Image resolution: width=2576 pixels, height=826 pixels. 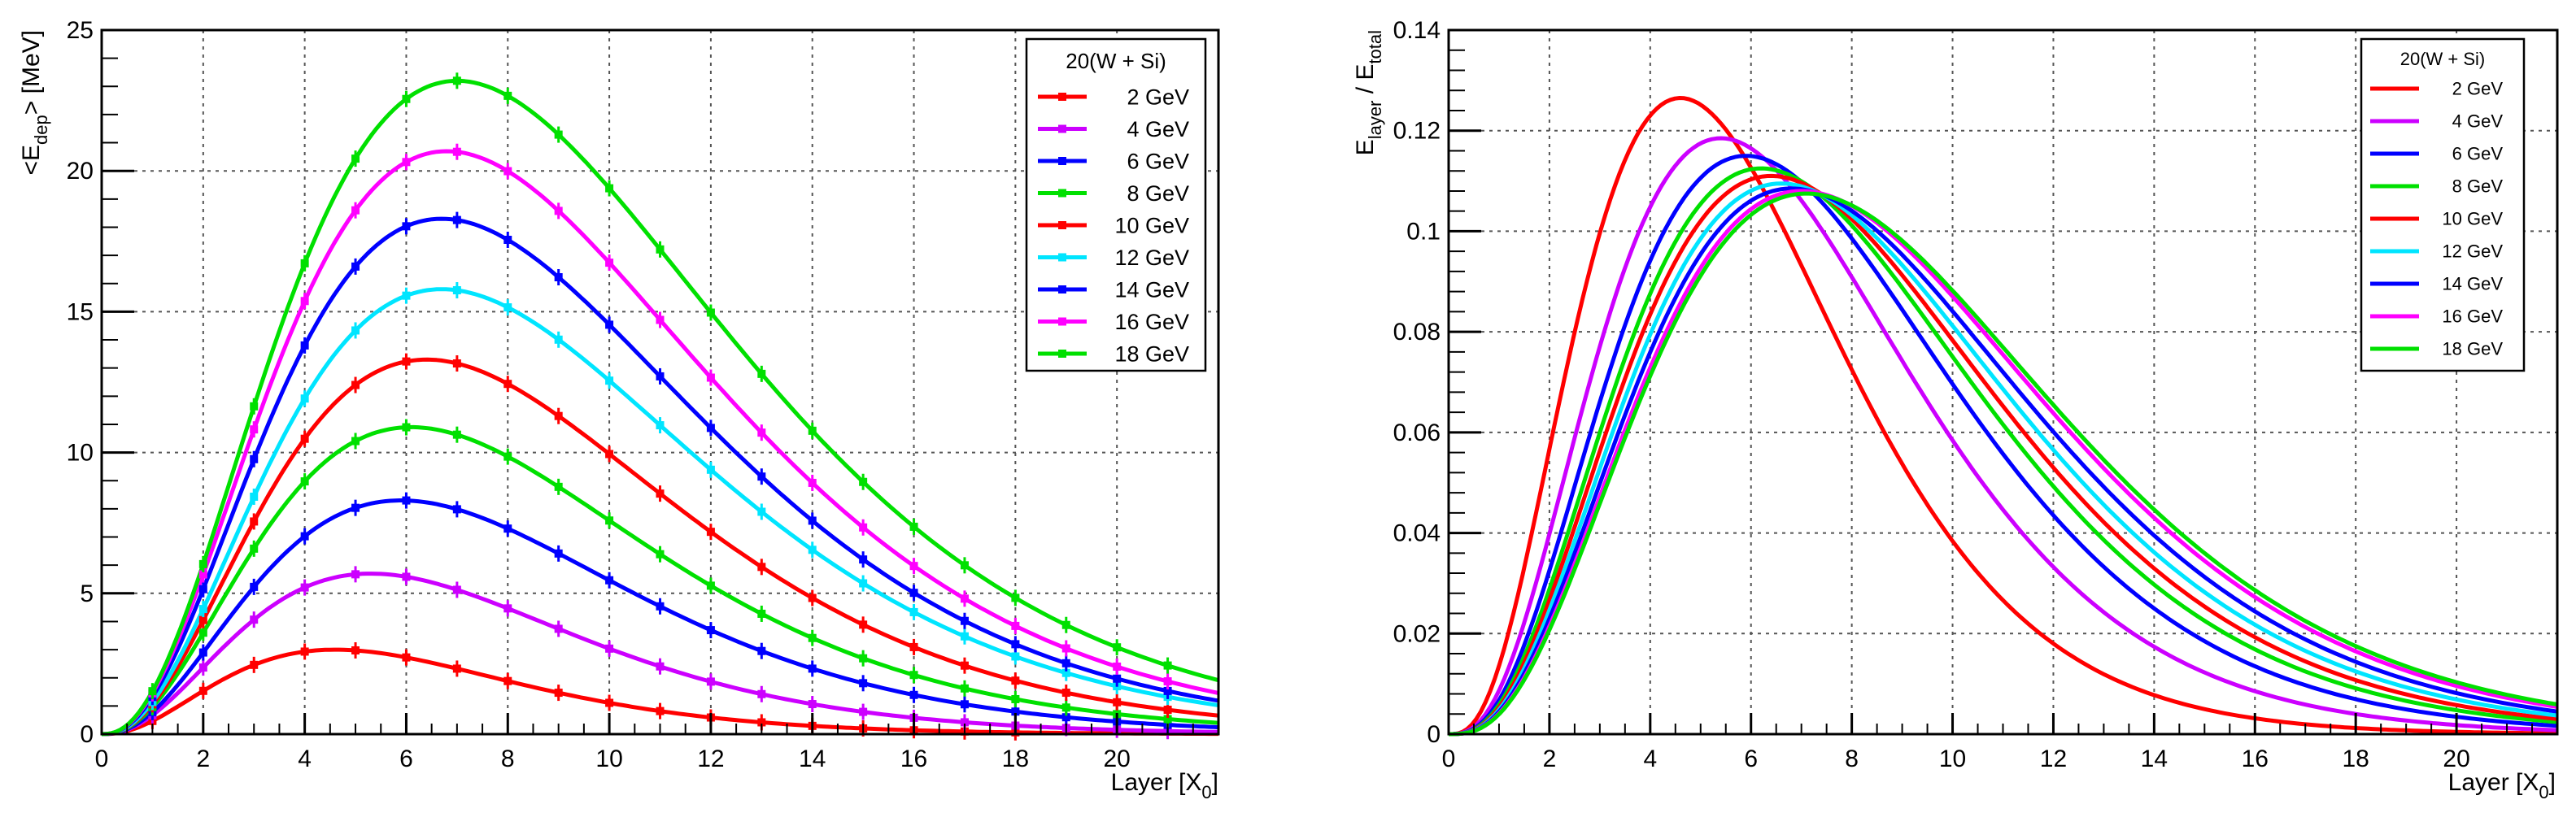 What do you see at coordinates (80, 453) in the screenshot?
I see `y-tick-label: 10` at bounding box center [80, 453].